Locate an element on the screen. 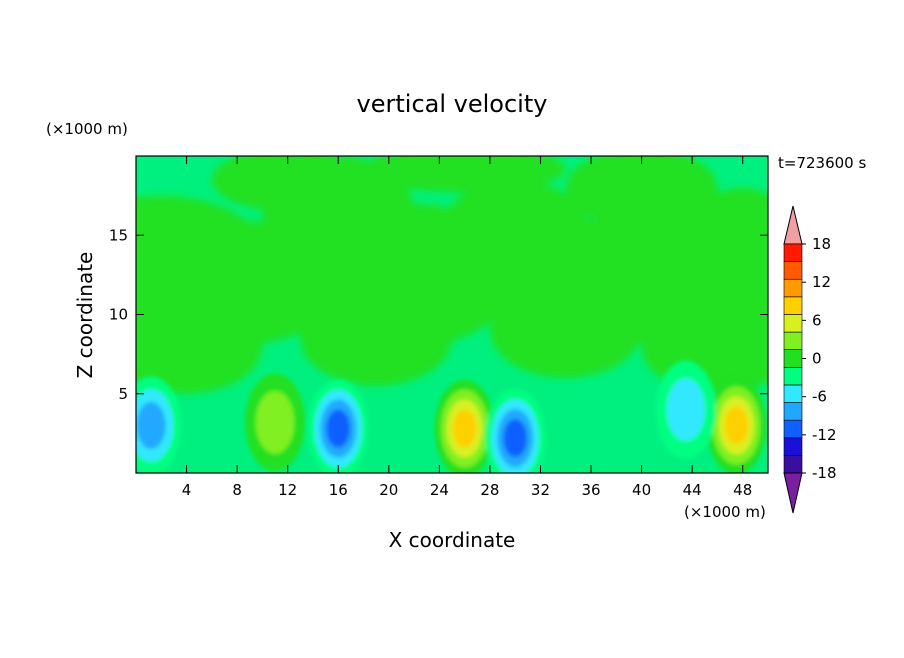  colorbar-tick-label: -18 is located at coordinates (824, 473).